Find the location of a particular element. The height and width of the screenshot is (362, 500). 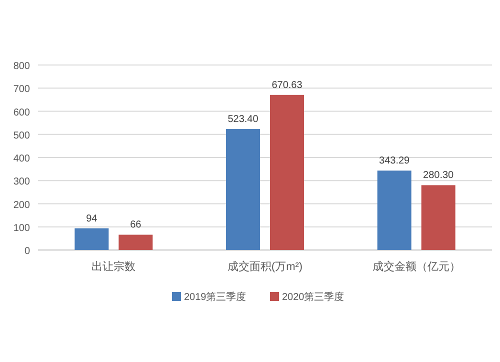

data-label: 343.29 is located at coordinates (394, 161).